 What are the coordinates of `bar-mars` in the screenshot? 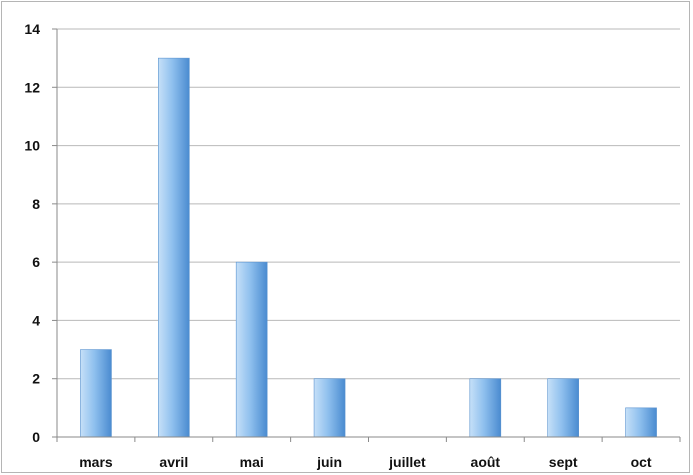 It's located at (96, 393).